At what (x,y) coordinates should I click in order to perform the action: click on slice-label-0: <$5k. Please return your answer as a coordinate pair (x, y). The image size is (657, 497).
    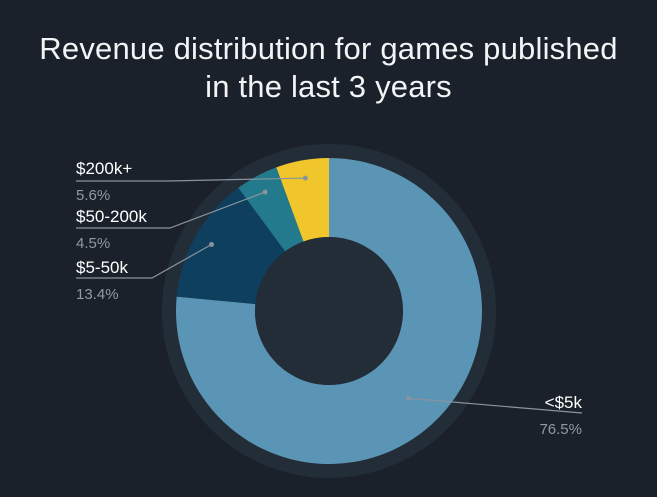
    Looking at the image, I should click on (564, 402).